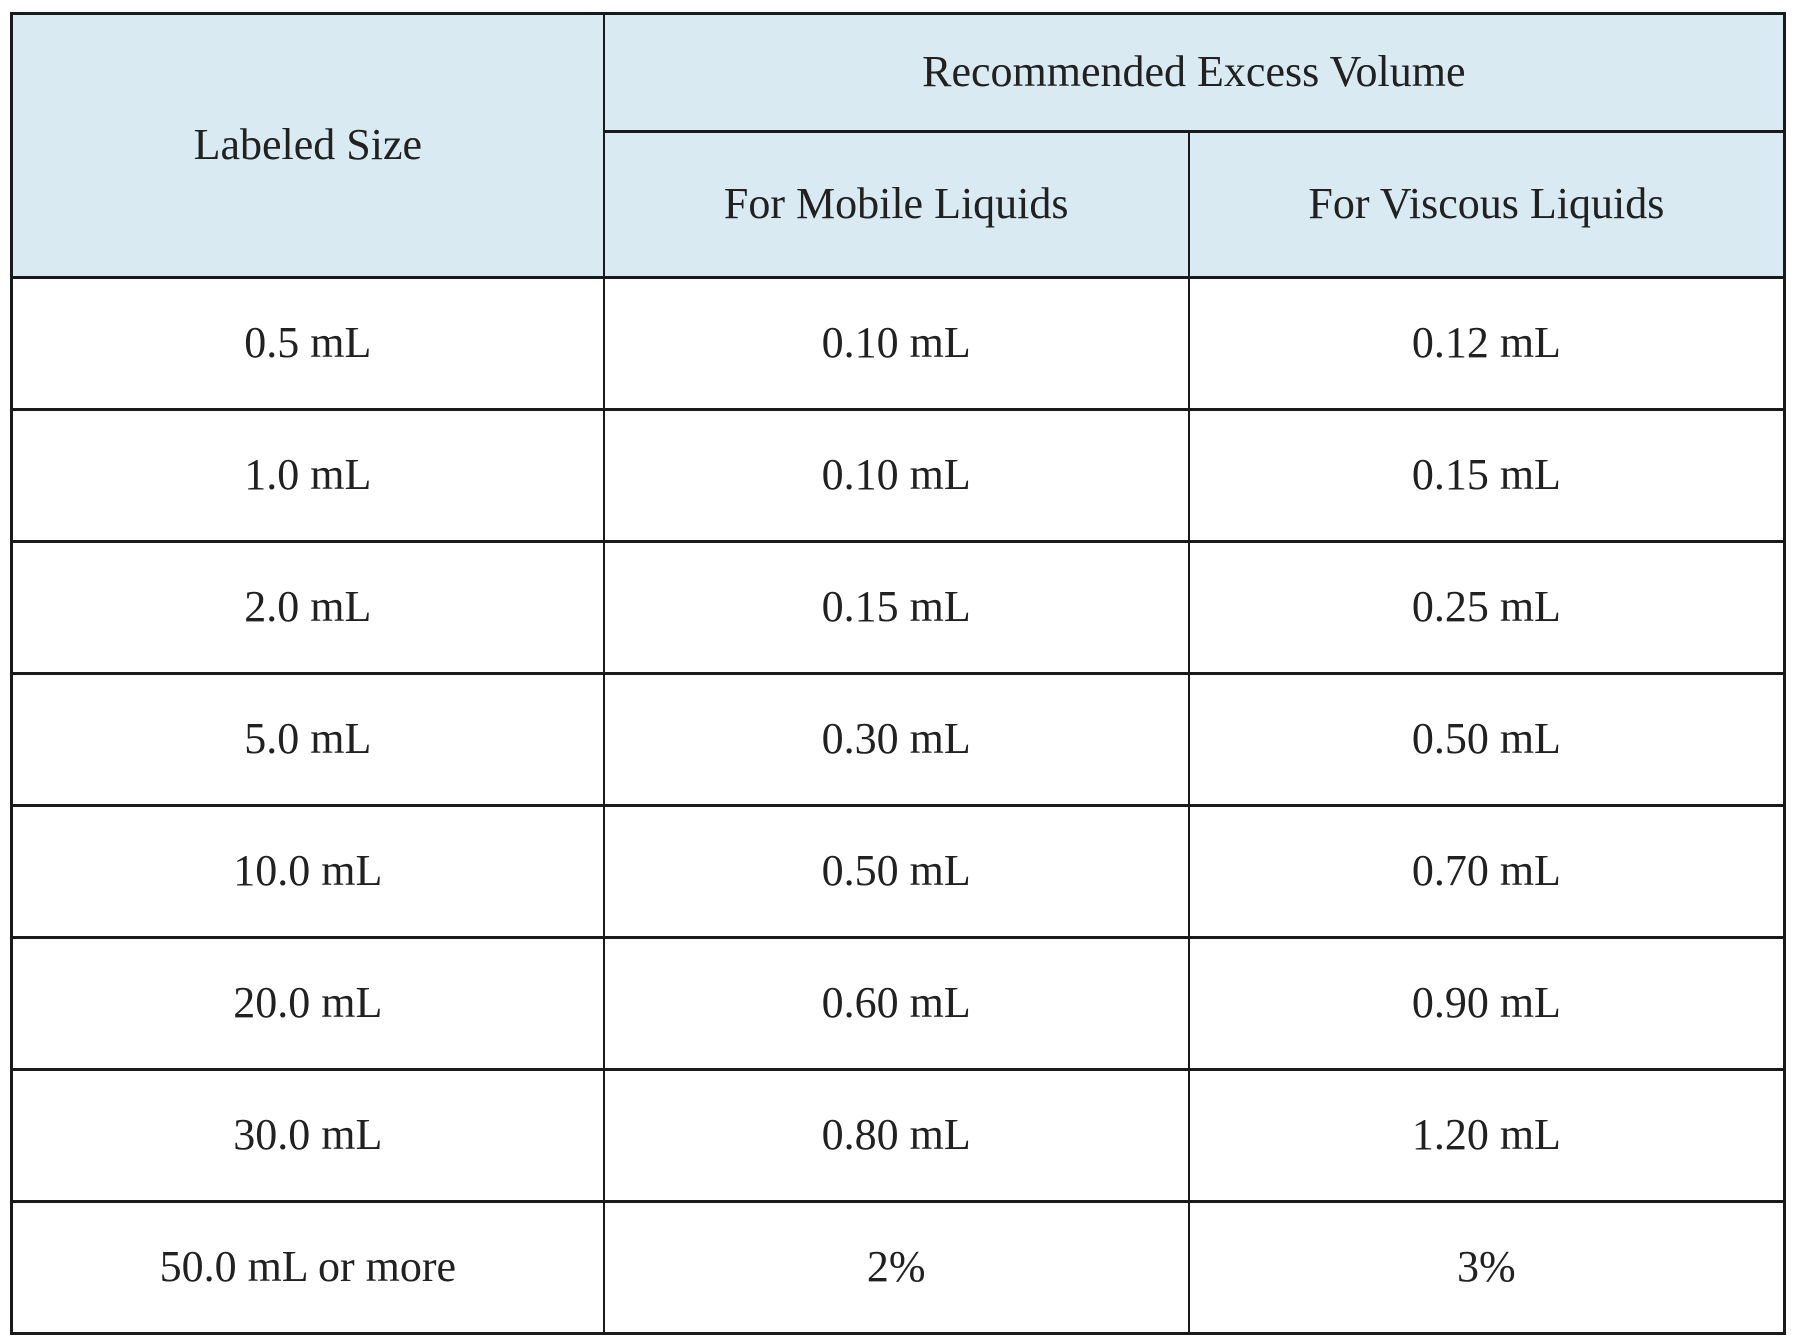 The height and width of the screenshot is (1344, 1796). I want to click on cell-labeled-size: 0.5 mL, so click(307, 343).